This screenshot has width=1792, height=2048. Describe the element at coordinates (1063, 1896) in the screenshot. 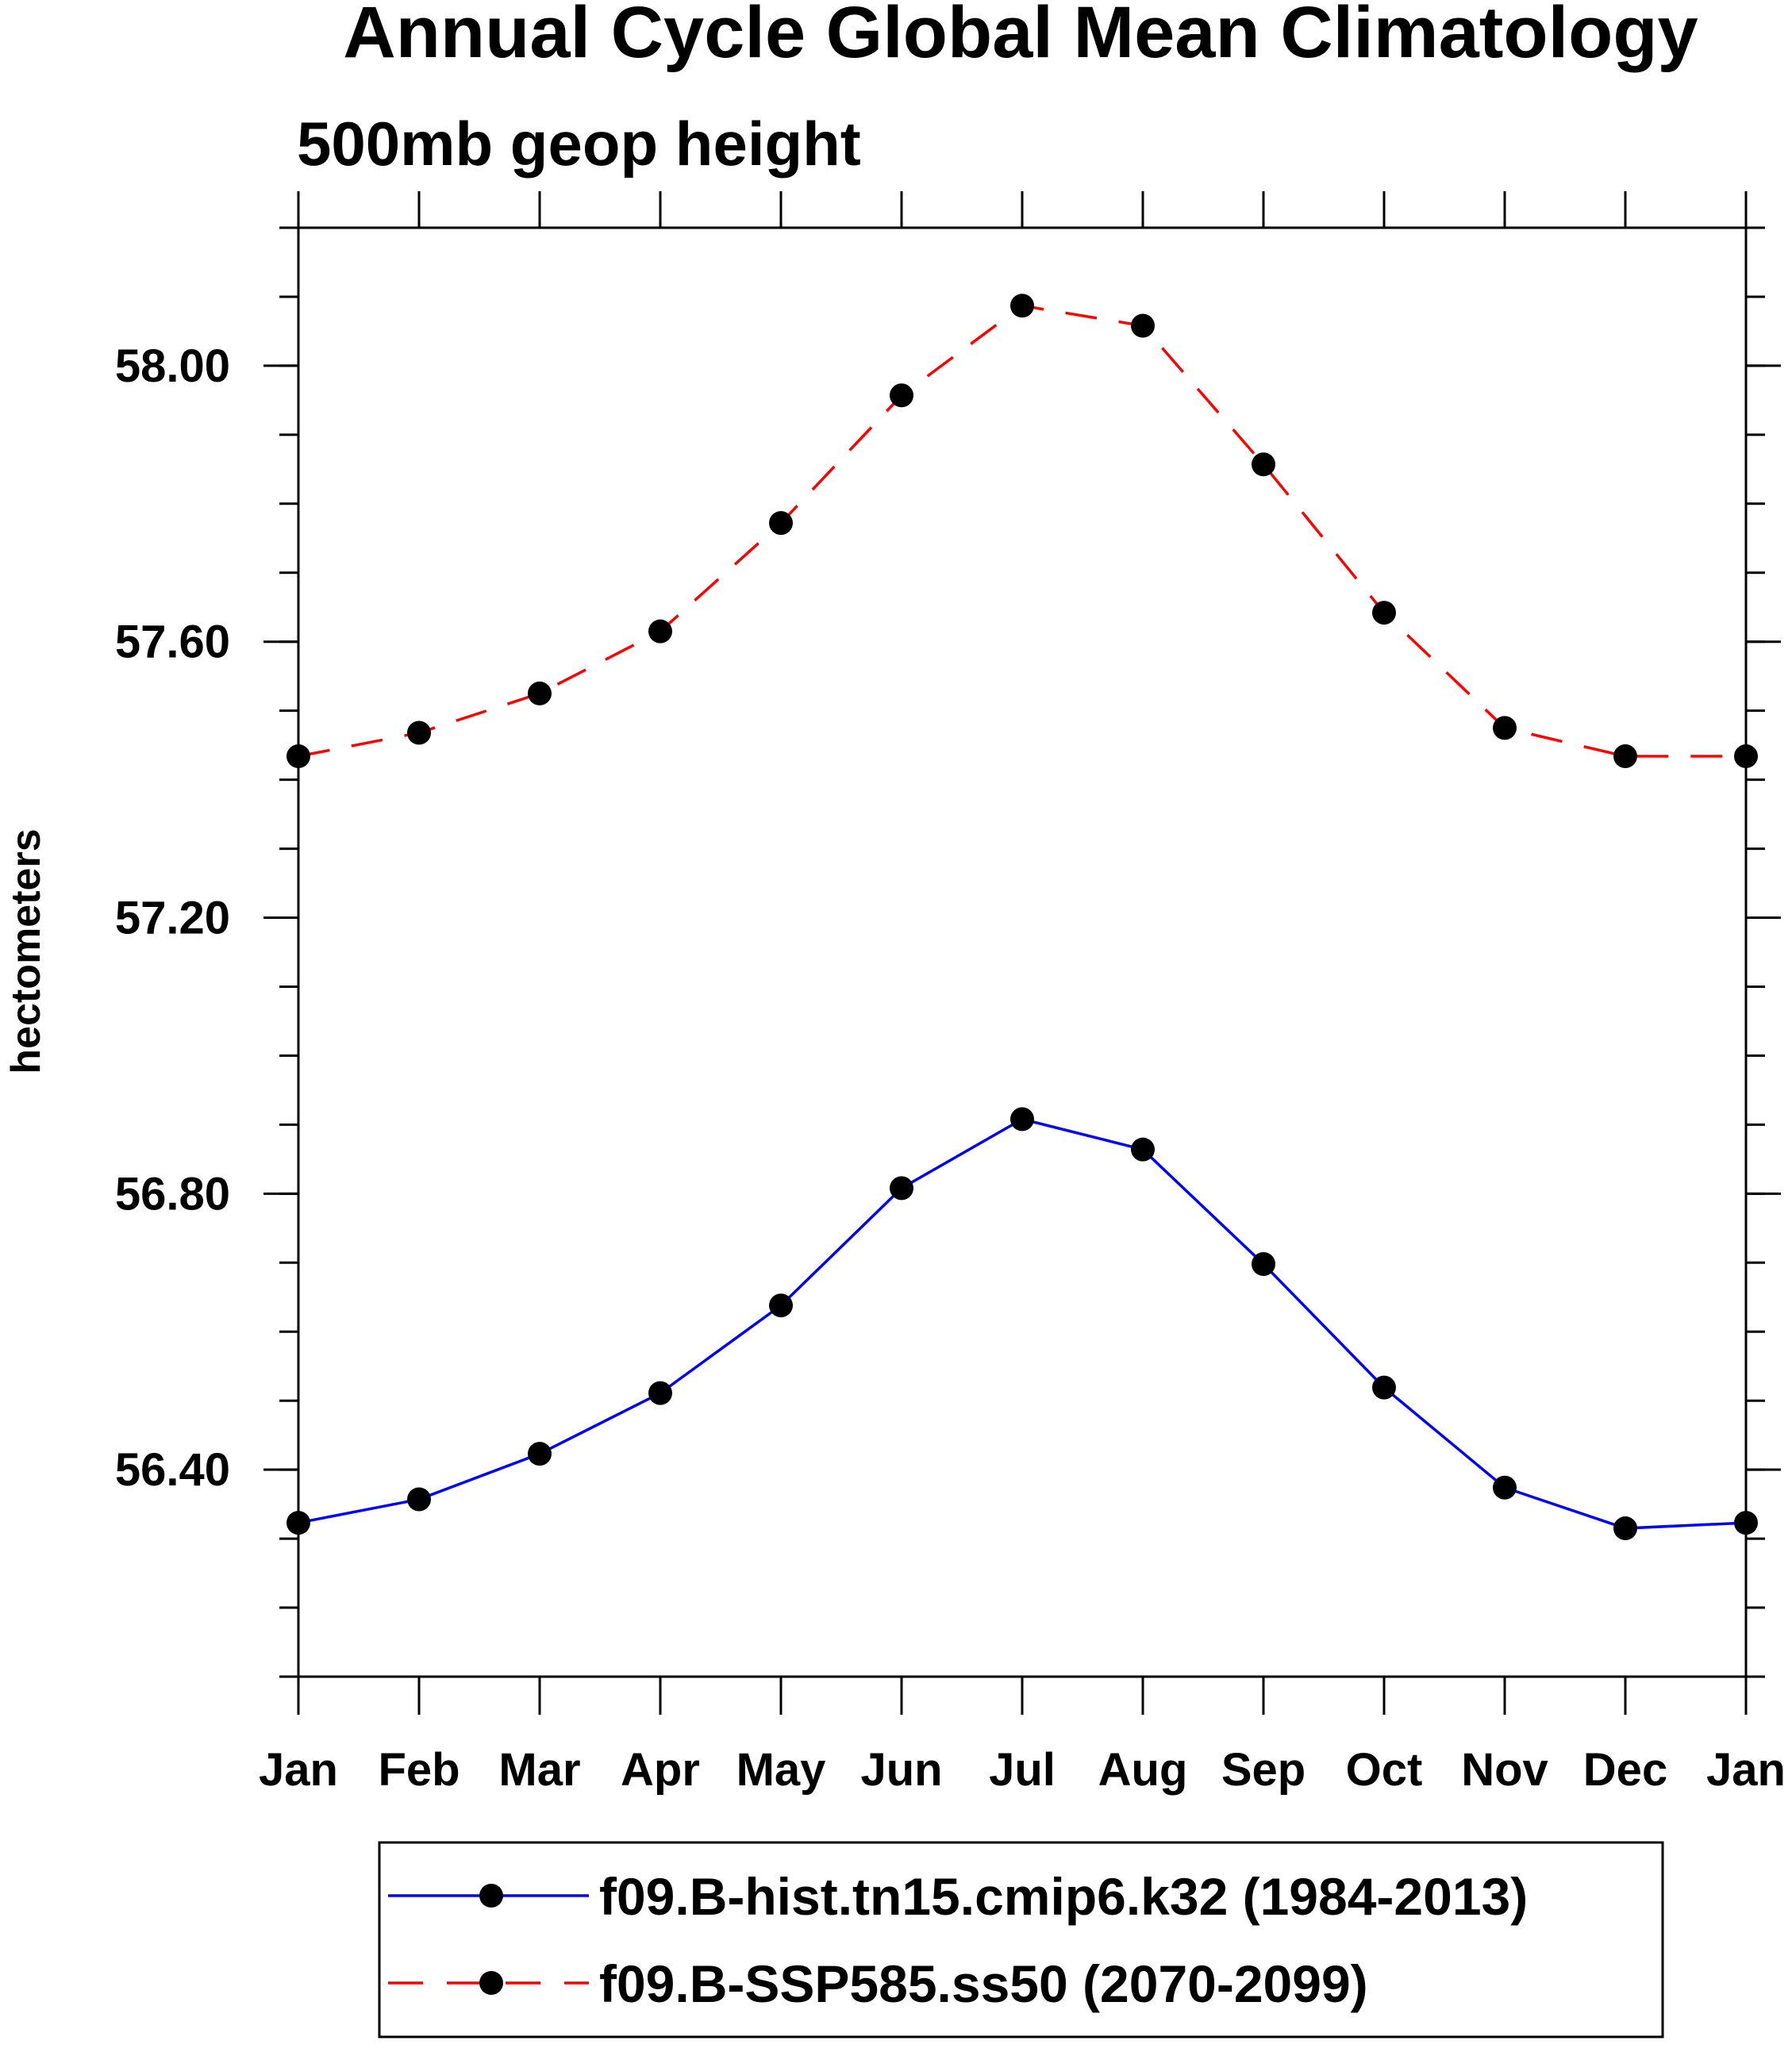

I see `legend-label: f09.B-hist.tn15.cmip6.k32 (1984-2013)` at that location.